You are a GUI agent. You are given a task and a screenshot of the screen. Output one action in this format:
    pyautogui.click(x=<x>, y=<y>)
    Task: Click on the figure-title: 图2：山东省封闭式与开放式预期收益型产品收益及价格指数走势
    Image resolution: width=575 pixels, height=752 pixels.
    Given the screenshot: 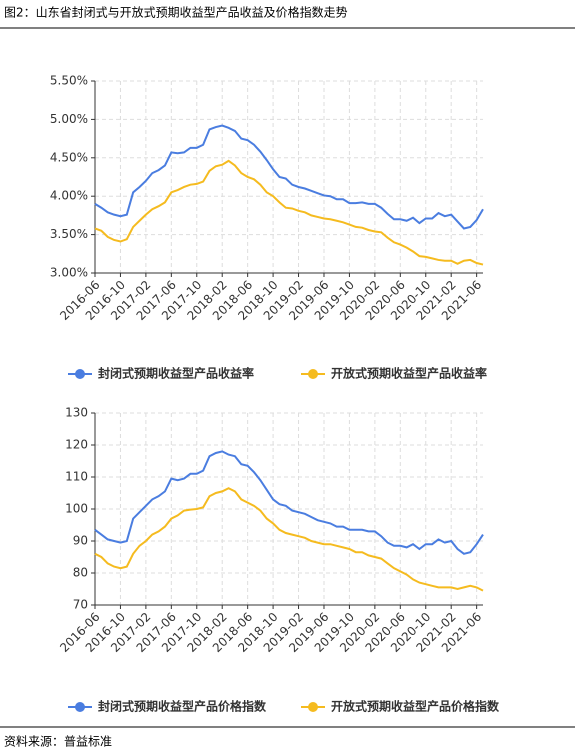 What is the action you would take?
    pyautogui.click(x=176, y=12)
    